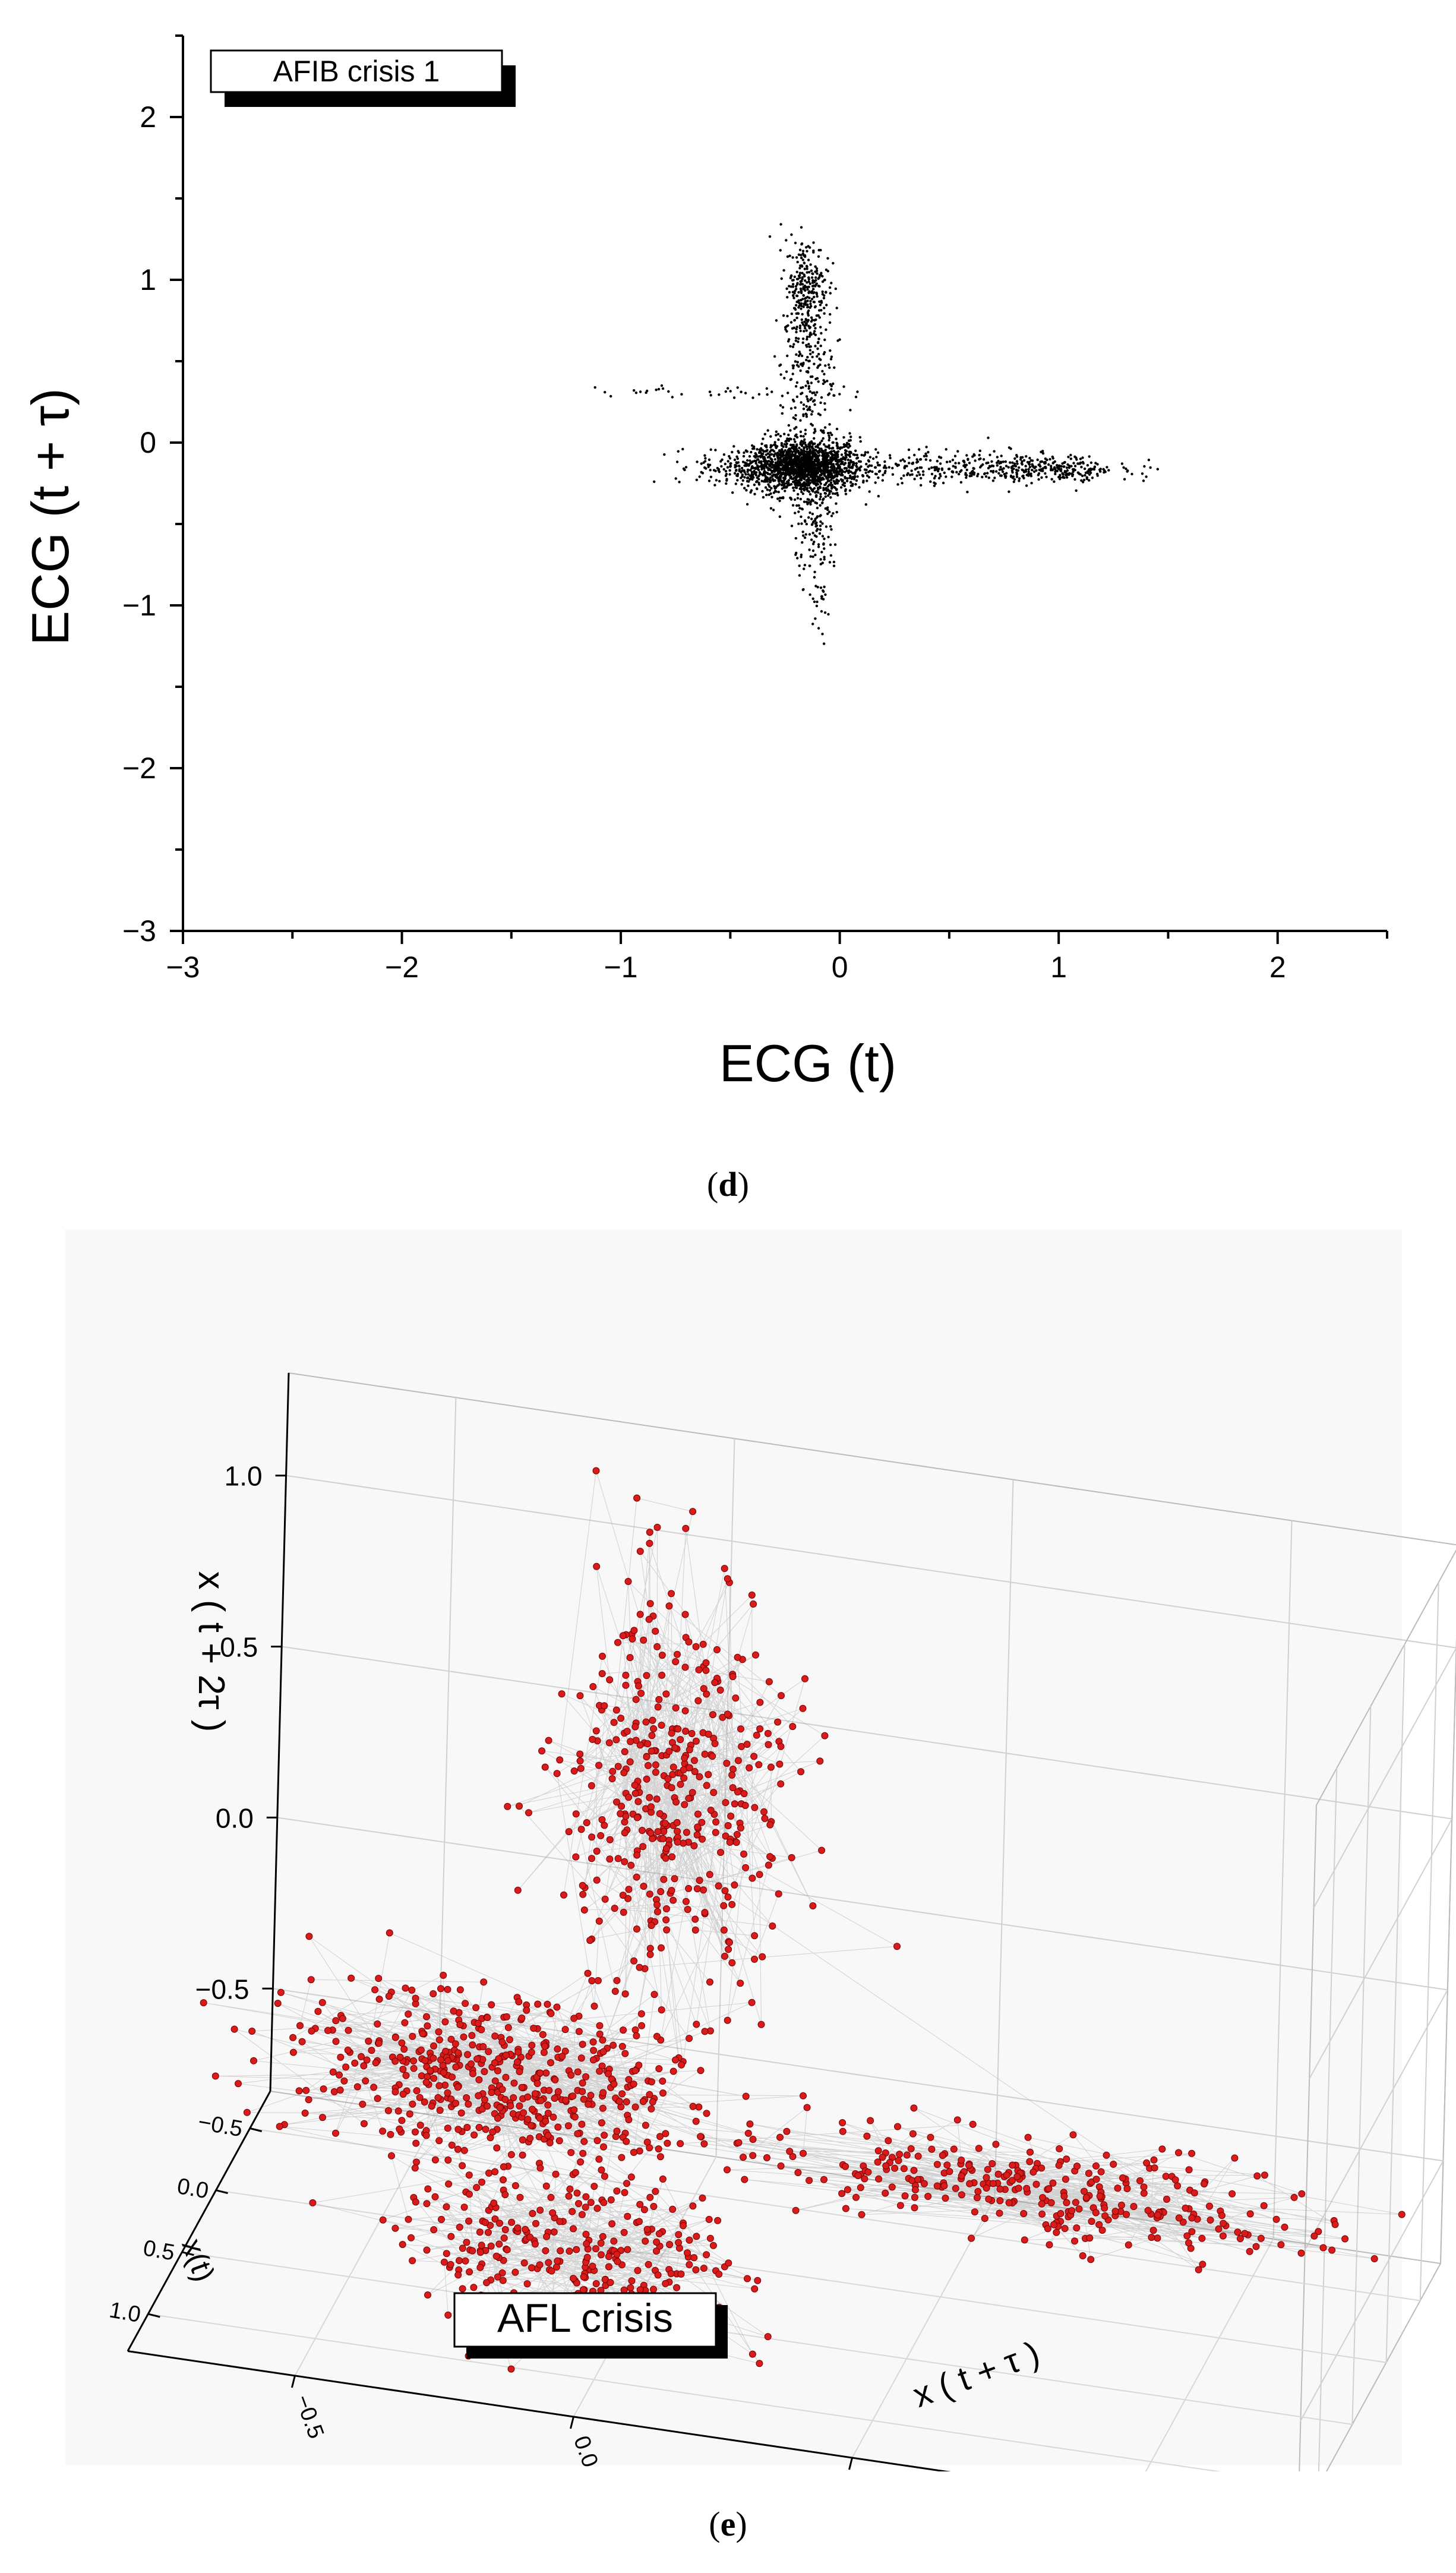 This screenshot has width=1456, height=2573. Describe the element at coordinates (148, 279) in the screenshot. I see `y-tick-label: 1` at that location.